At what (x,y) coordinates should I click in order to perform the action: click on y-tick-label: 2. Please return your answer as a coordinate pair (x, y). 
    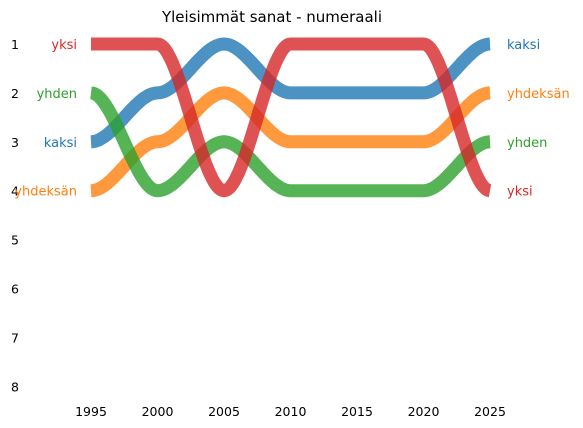
    Looking at the image, I should click on (15, 93).